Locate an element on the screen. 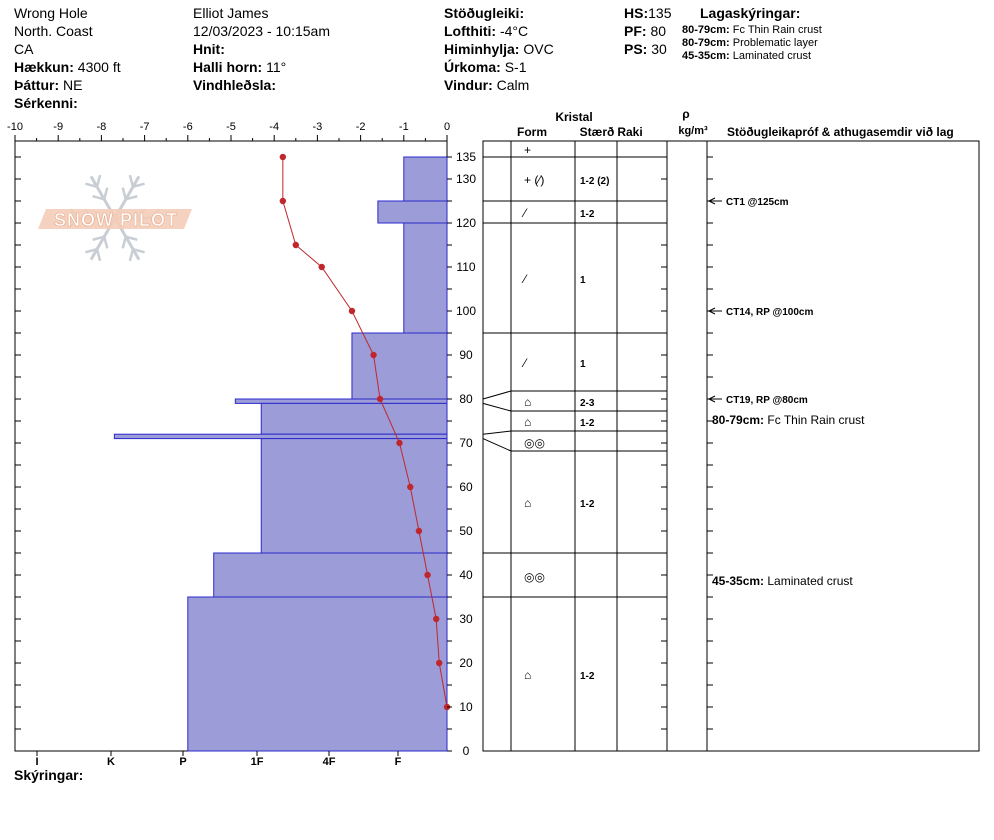 The height and width of the screenshot is (840, 994). logo-text: SNOW PILOT is located at coordinates (116, 220).